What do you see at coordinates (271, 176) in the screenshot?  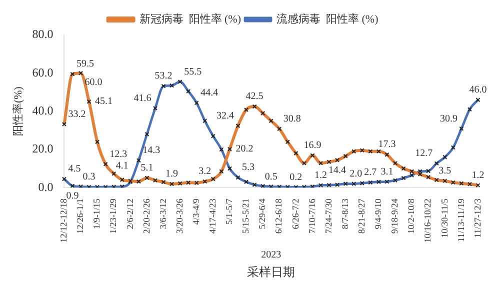 I see `data-label: 0.5` at bounding box center [271, 176].